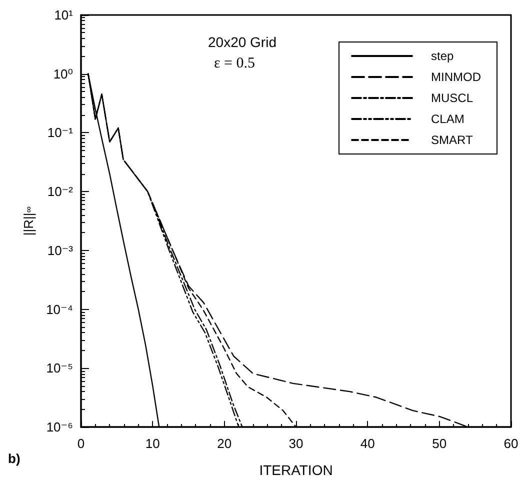  I want to click on x-tick-label: 50, so click(439, 443).